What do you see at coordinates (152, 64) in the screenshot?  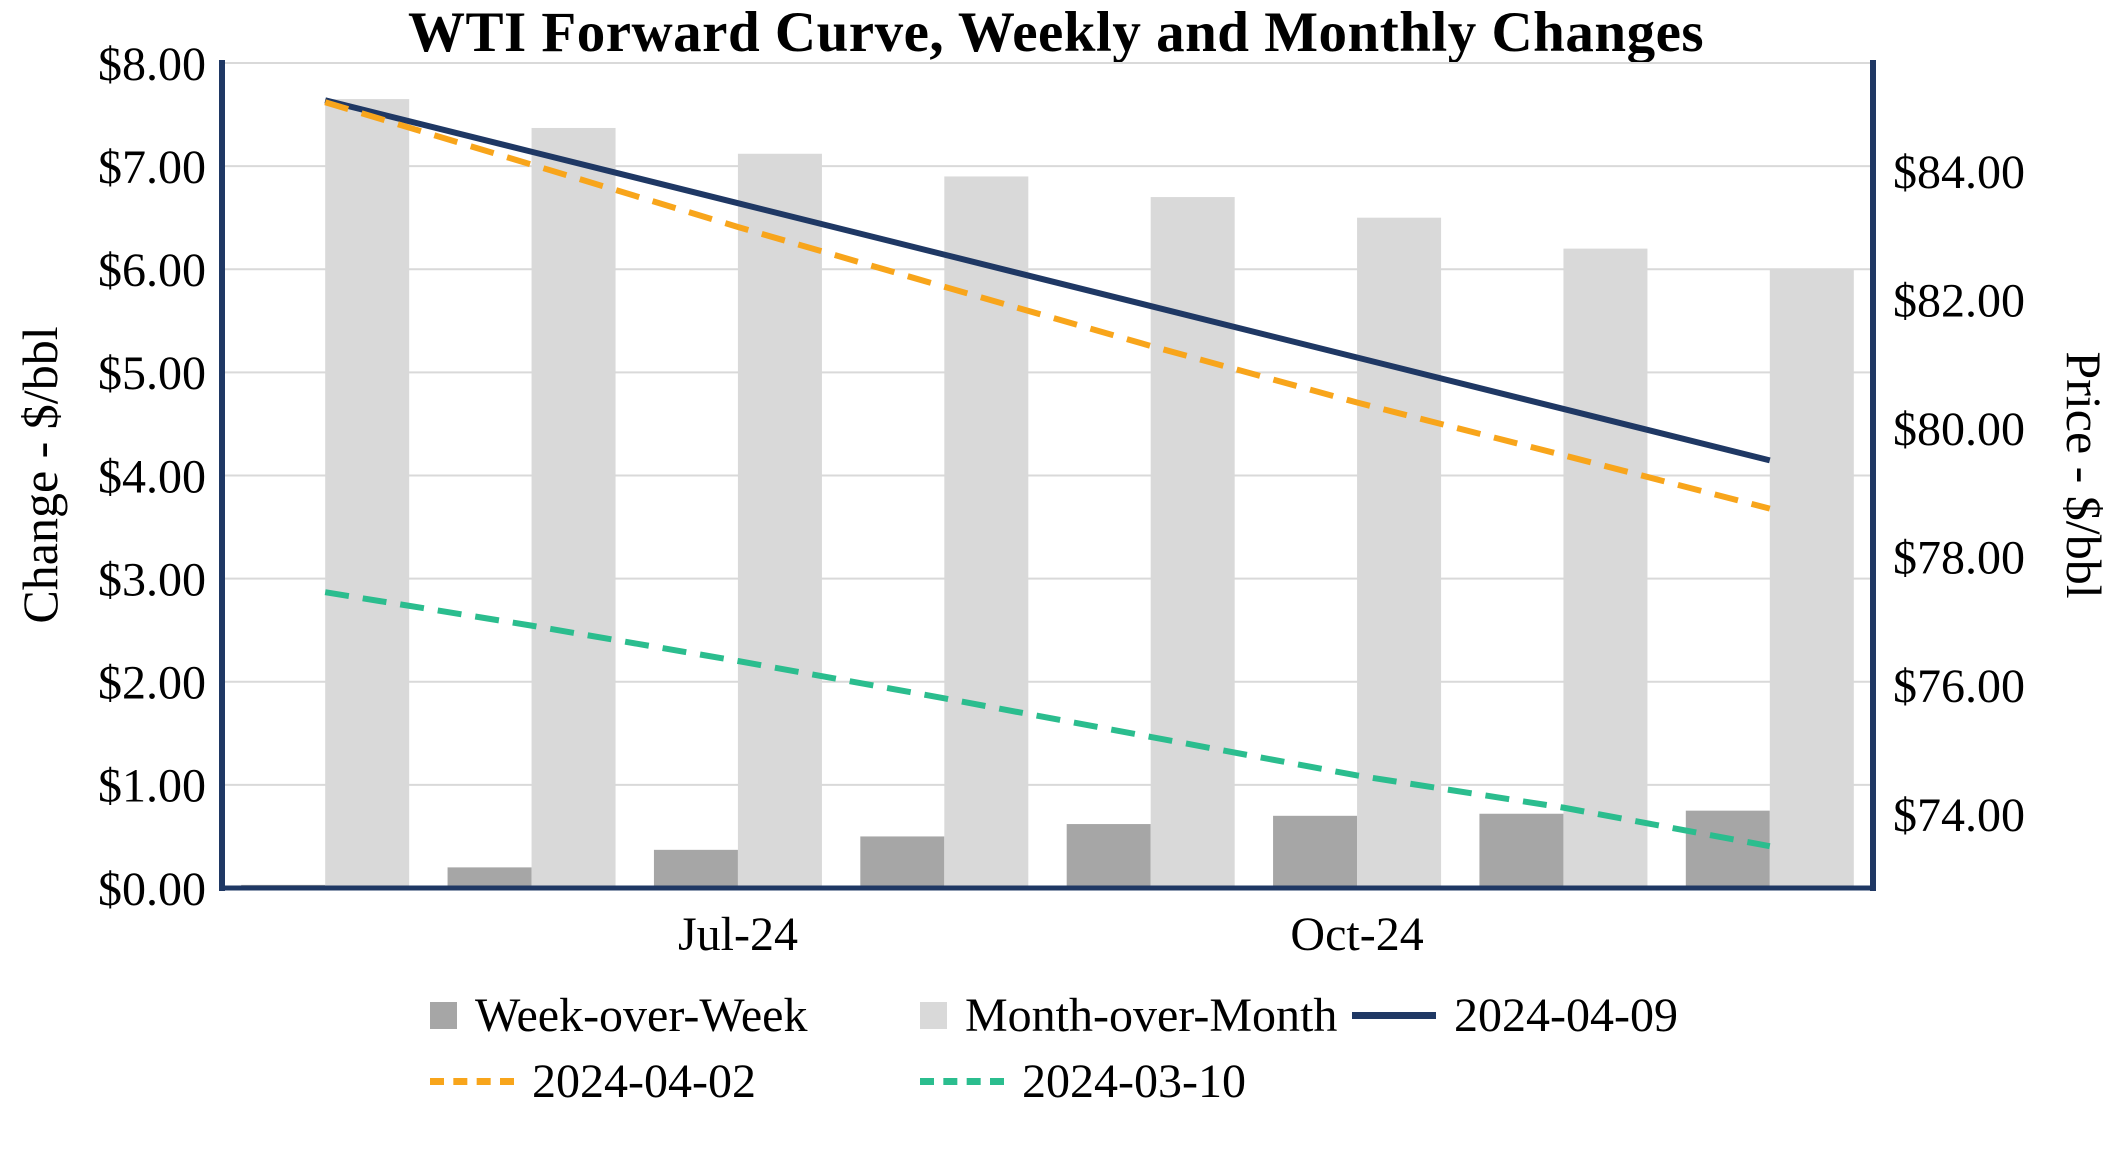 I see `left-axis-tick-label: $8.00` at bounding box center [152, 64].